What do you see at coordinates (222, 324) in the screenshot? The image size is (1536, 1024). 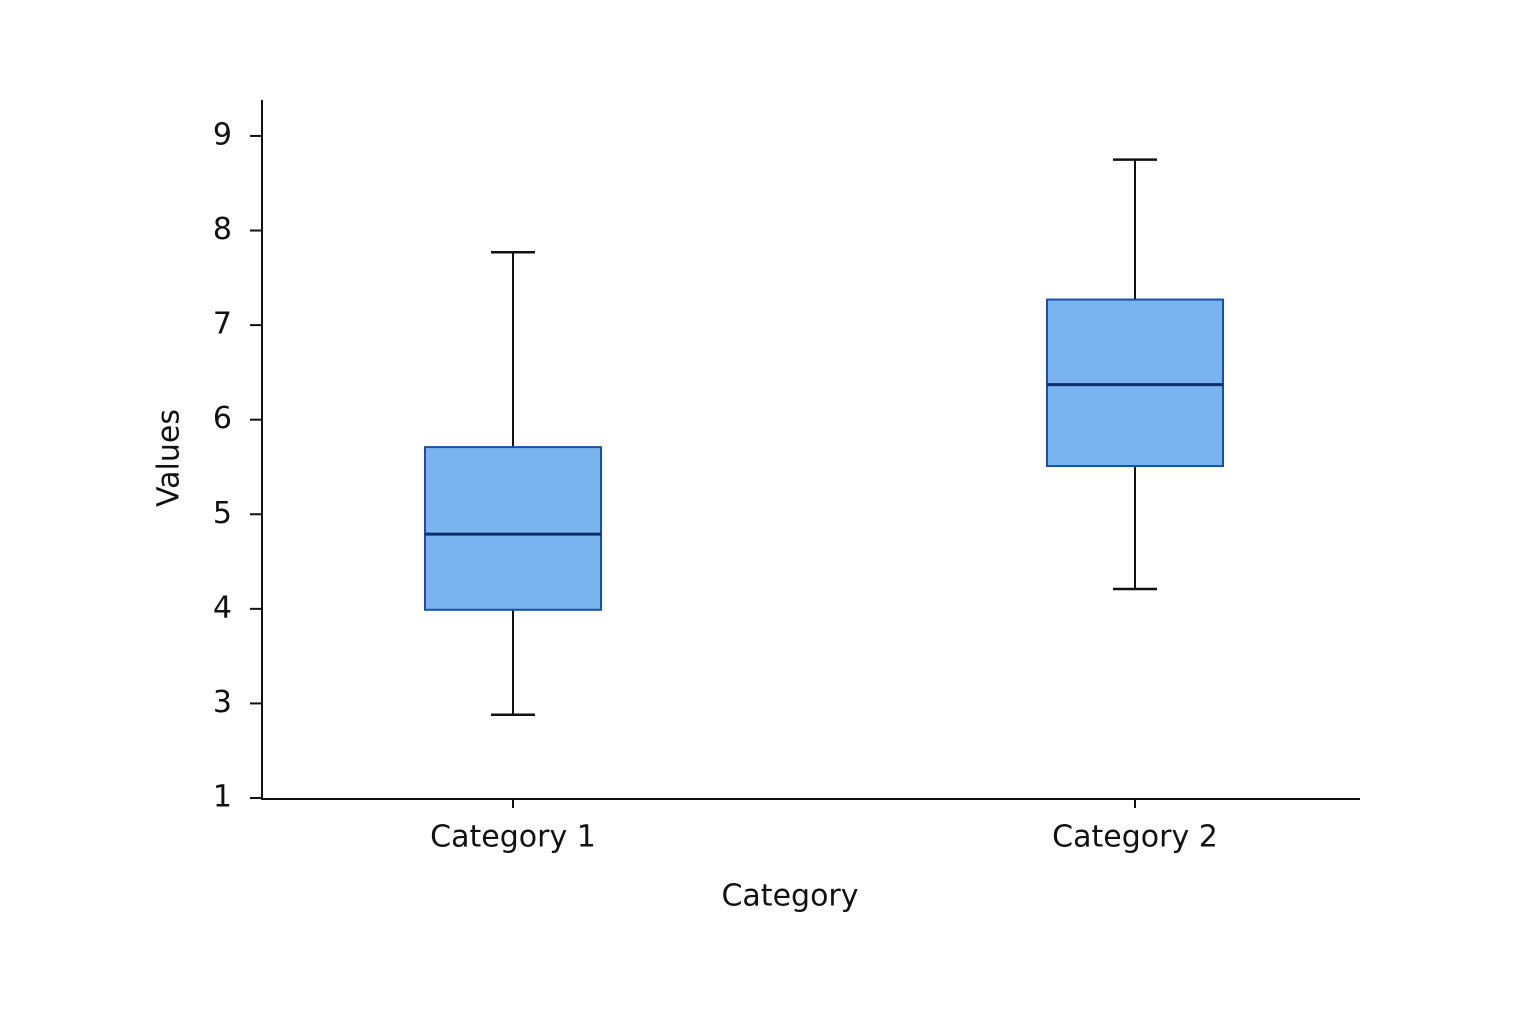 I see `y-tick-label: 7` at bounding box center [222, 324].